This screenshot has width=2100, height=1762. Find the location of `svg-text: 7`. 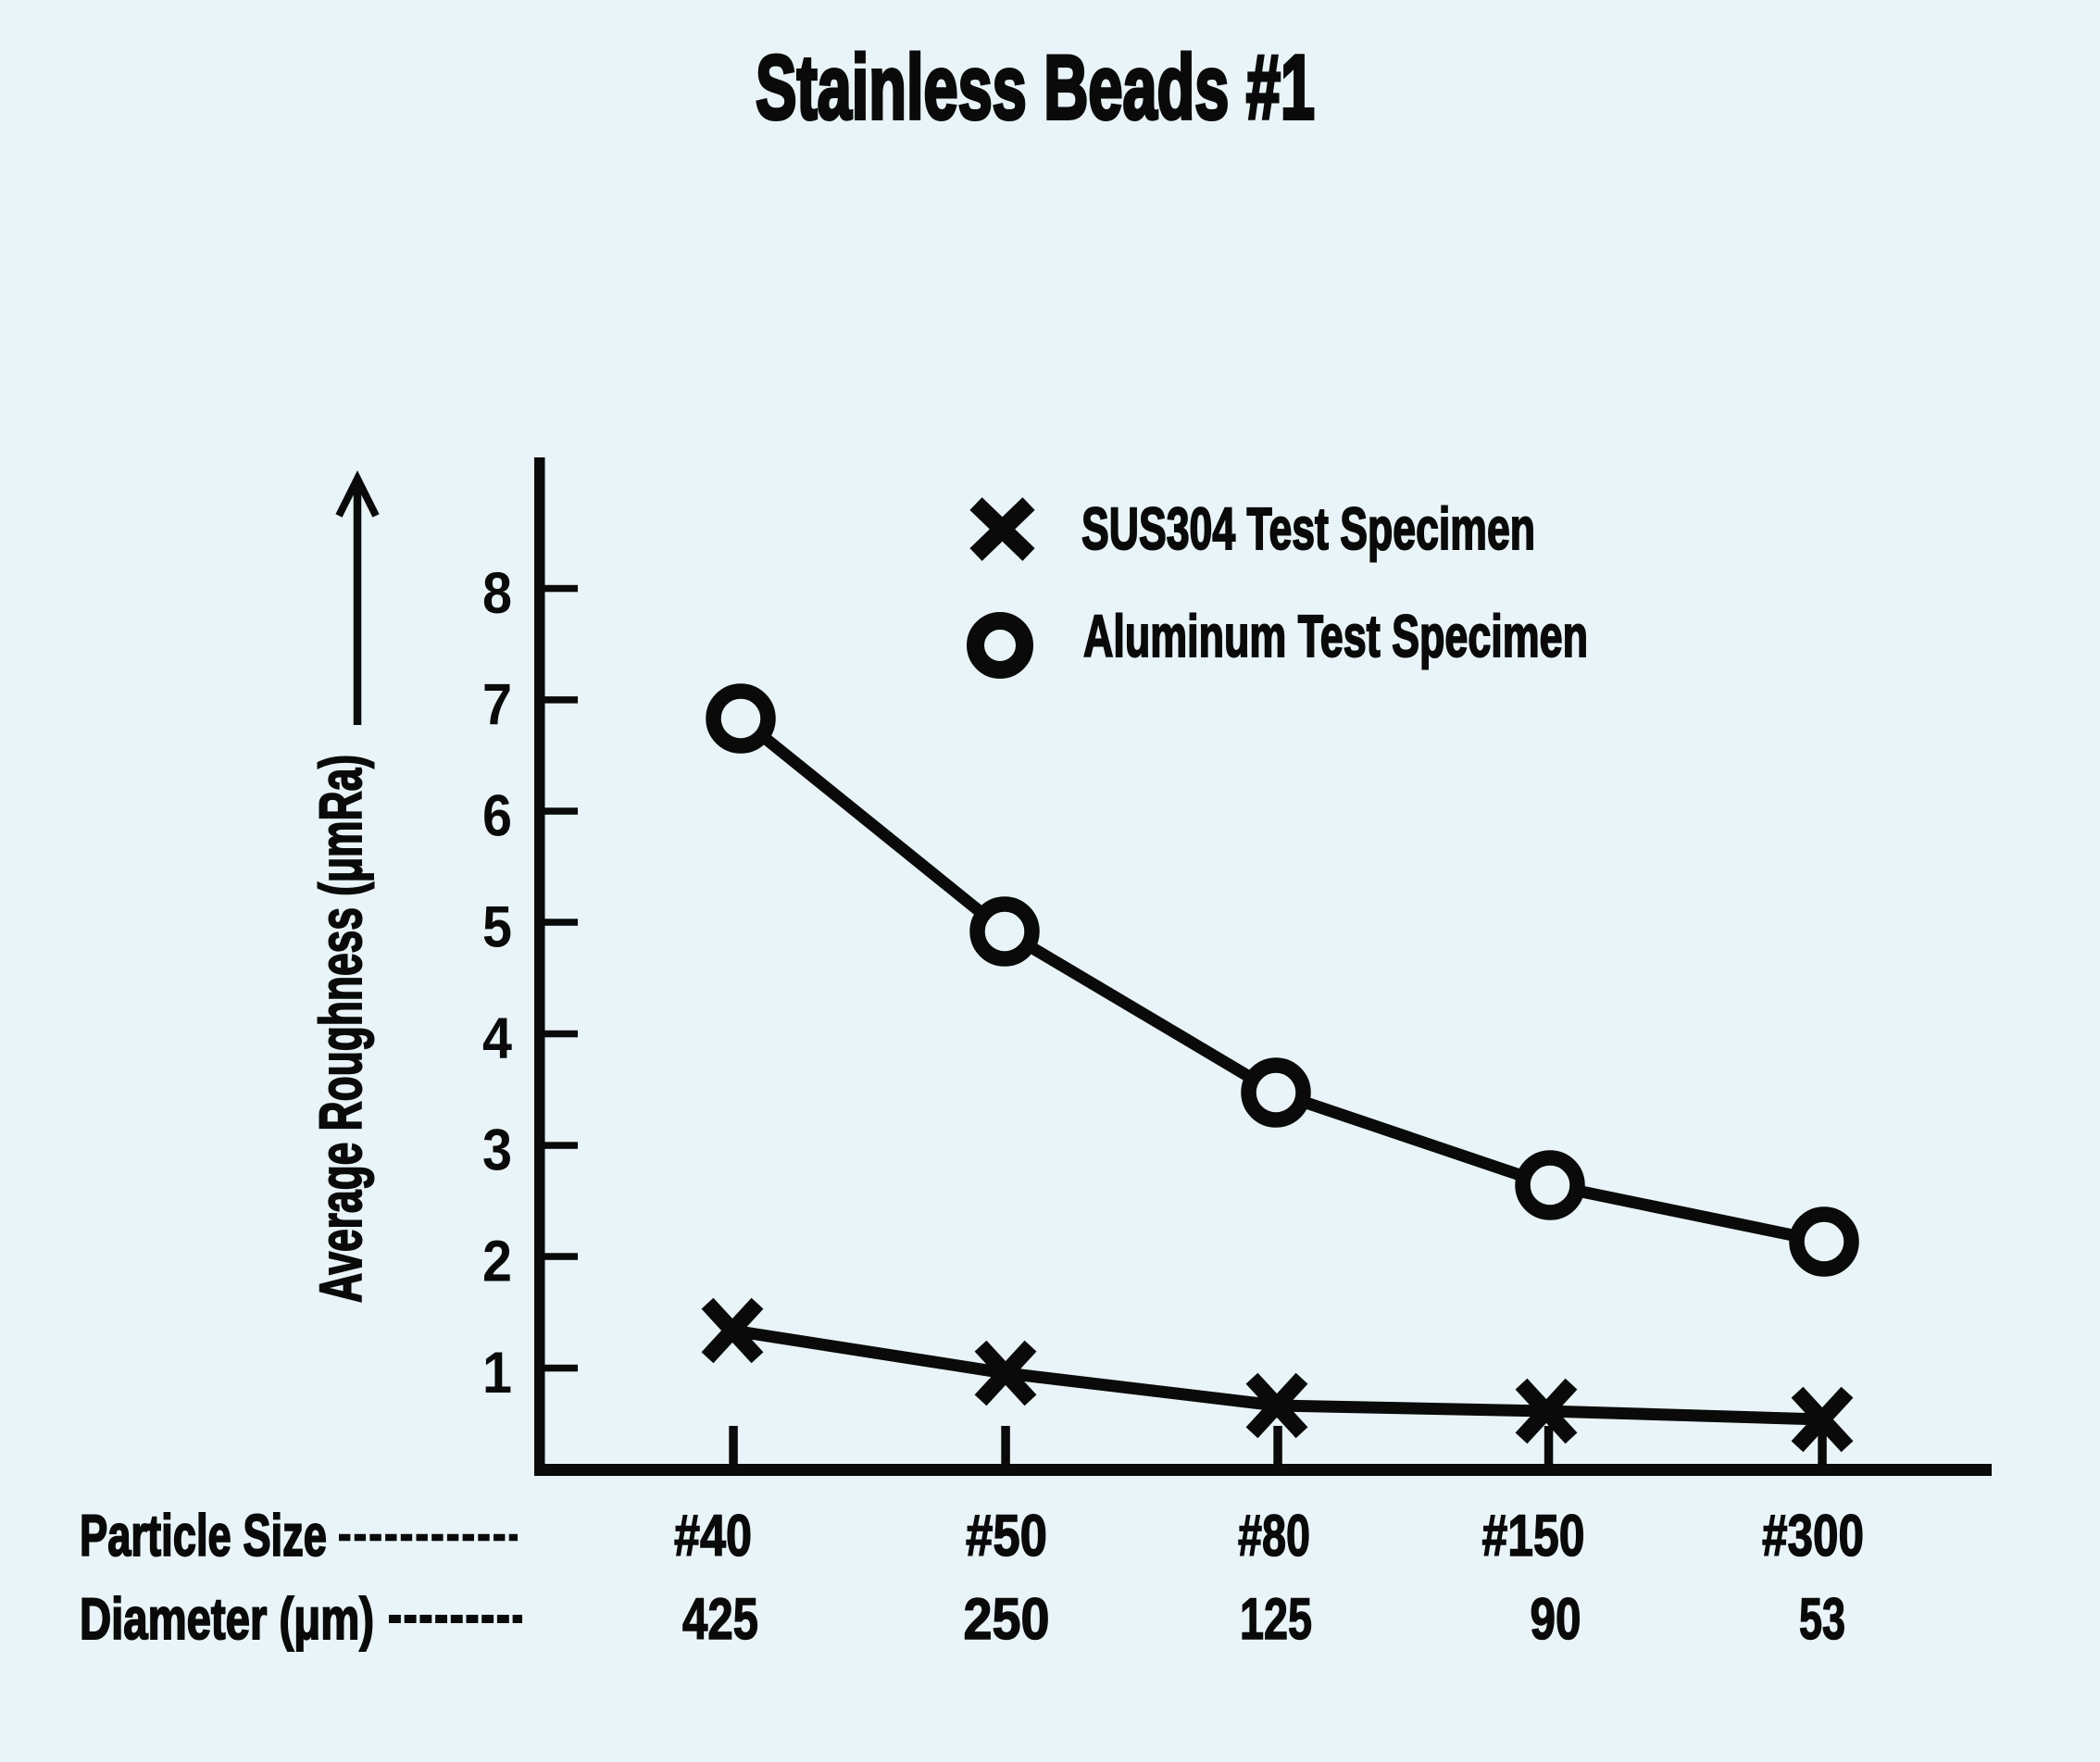

svg-text: 7 is located at coordinates (497, 704).